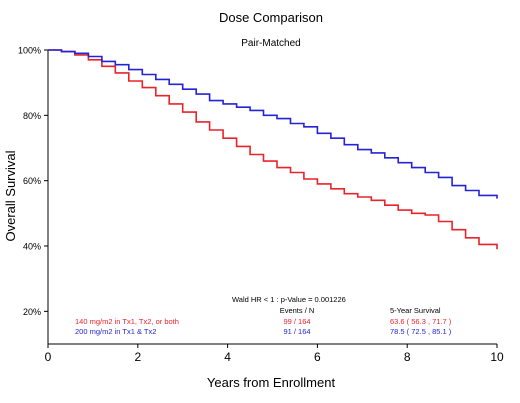 The height and width of the screenshot is (403, 520). Describe the element at coordinates (270, 43) in the screenshot. I see `chart-subtitle: Pair-Matched` at that location.